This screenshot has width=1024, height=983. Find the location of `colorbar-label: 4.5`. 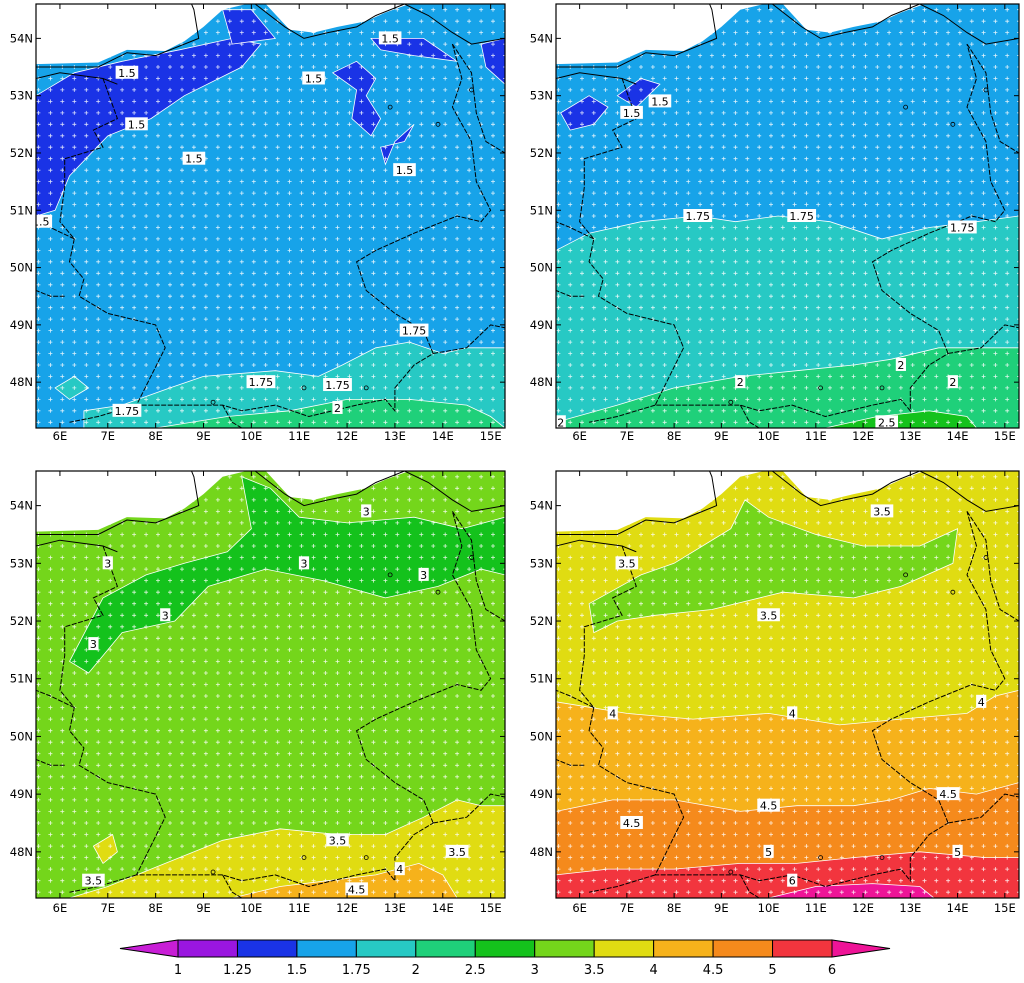

colorbar-label: 4.5 is located at coordinates (713, 970).